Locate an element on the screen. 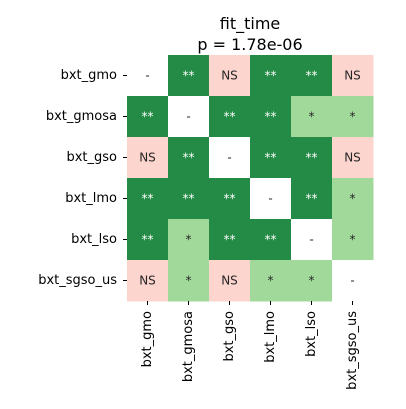  column-label: bxt_gso is located at coordinates (229, 336).